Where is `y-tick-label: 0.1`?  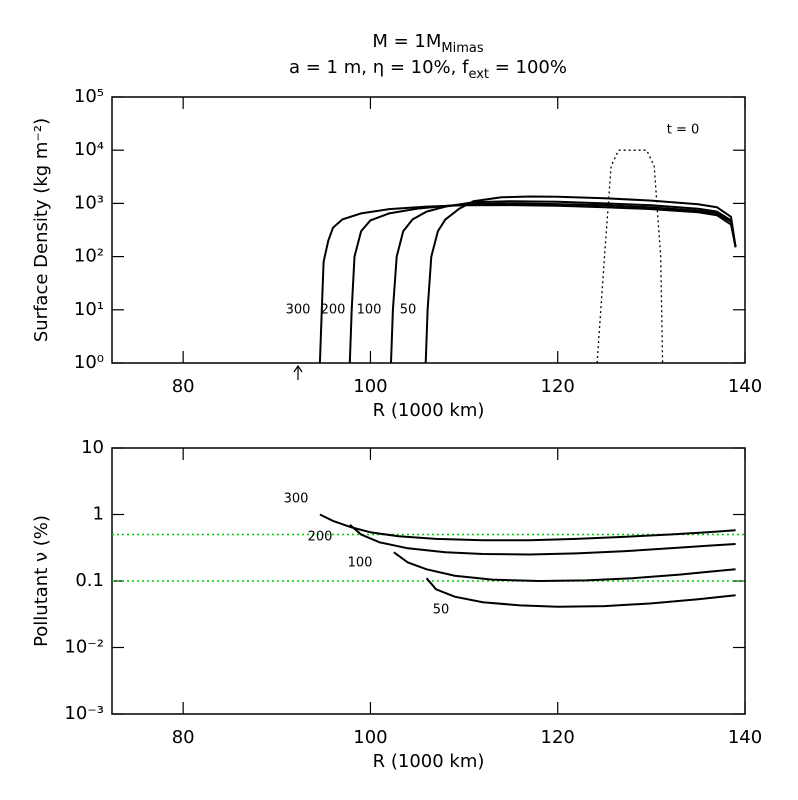
y-tick-label: 0.1 is located at coordinates (89, 580).